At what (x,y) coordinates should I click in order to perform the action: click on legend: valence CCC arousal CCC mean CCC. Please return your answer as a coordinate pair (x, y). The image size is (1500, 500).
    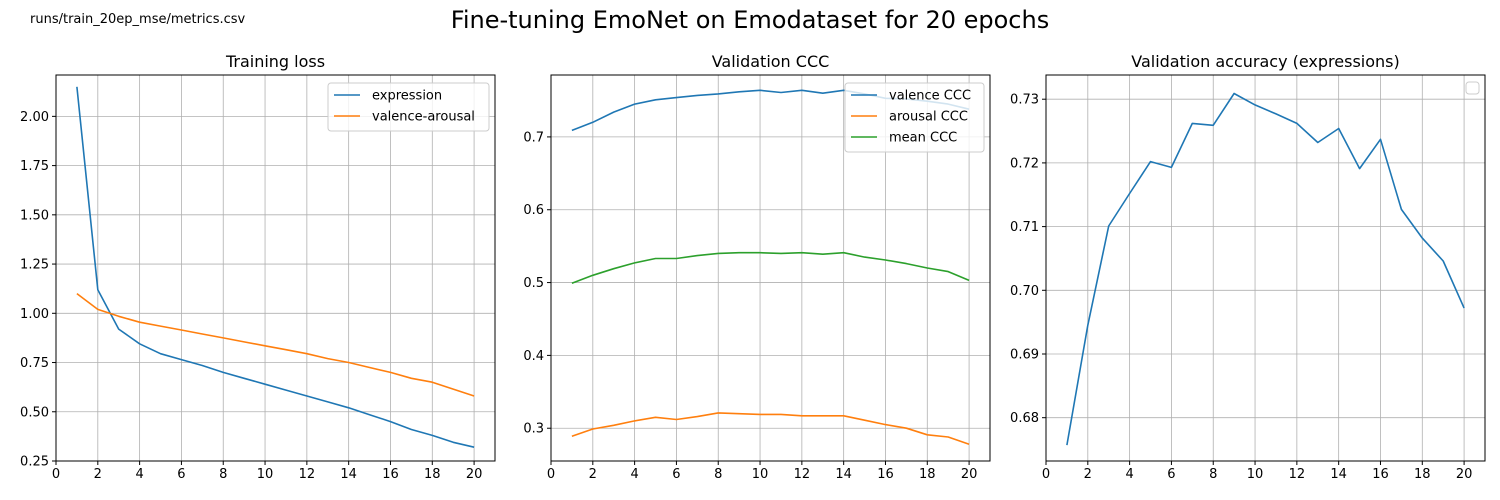
    Looking at the image, I should click on (914, 117).